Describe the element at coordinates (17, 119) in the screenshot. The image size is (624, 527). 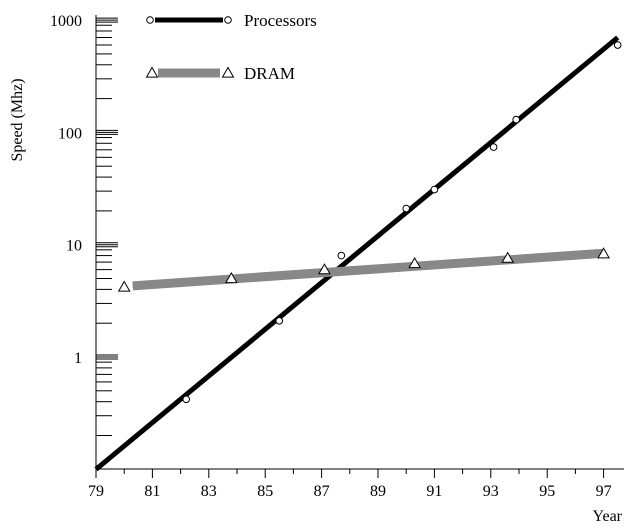
I see `y-axis-title: Speed (Mhz)` at that location.